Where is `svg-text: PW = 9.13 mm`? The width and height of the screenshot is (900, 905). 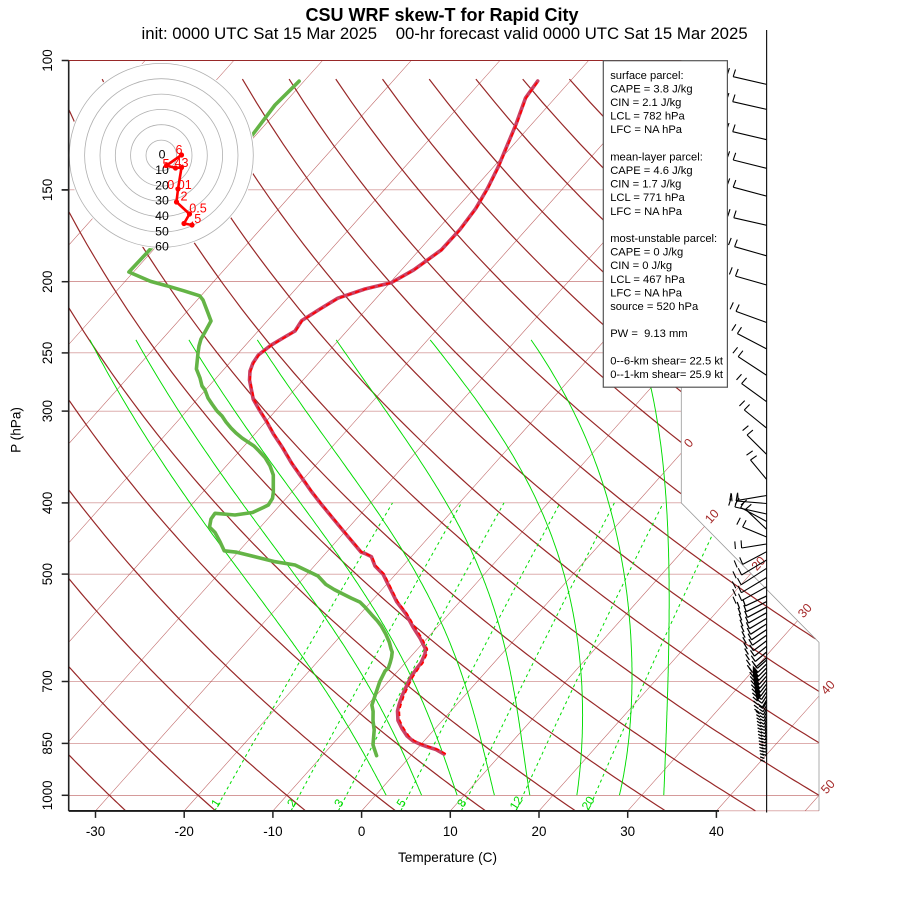
svg-text: PW = 9.13 mm is located at coordinates (648, 334).